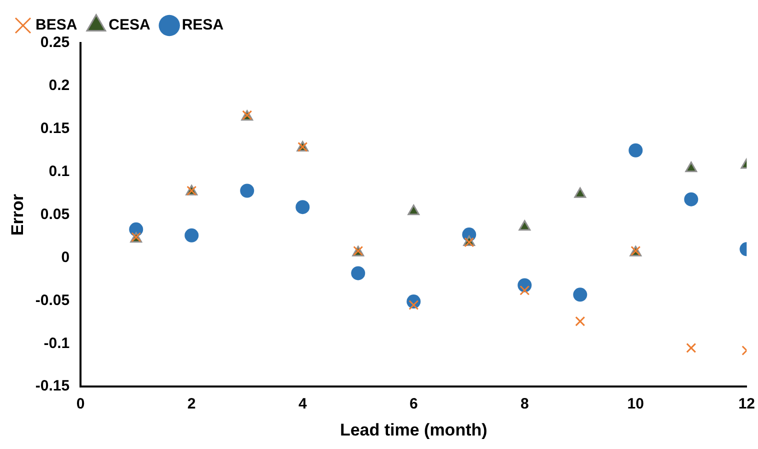 The height and width of the screenshot is (449, 758). Describe the element at coordinates (191, 404) in the screenshot. I see `x-tick-label: 2` at that location.